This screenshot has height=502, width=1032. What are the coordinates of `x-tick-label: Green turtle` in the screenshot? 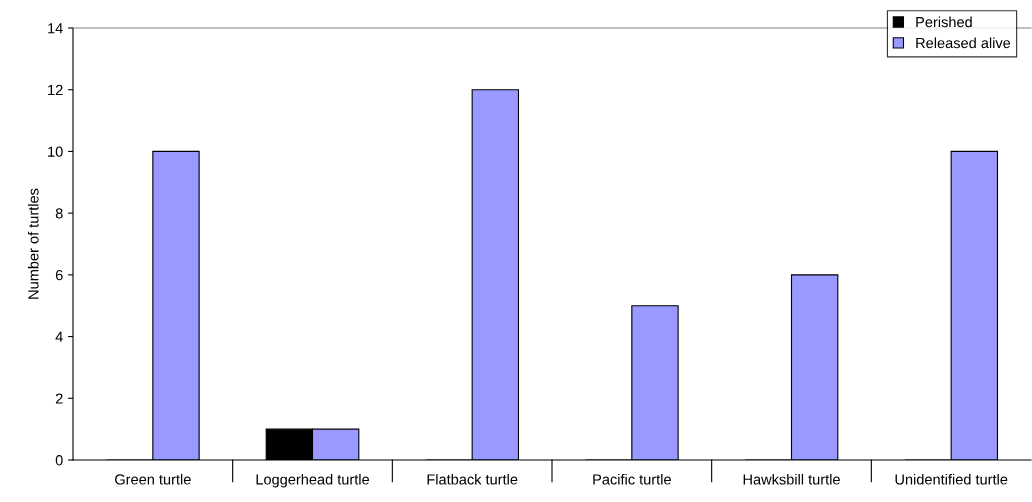 It's located at (153, 479).